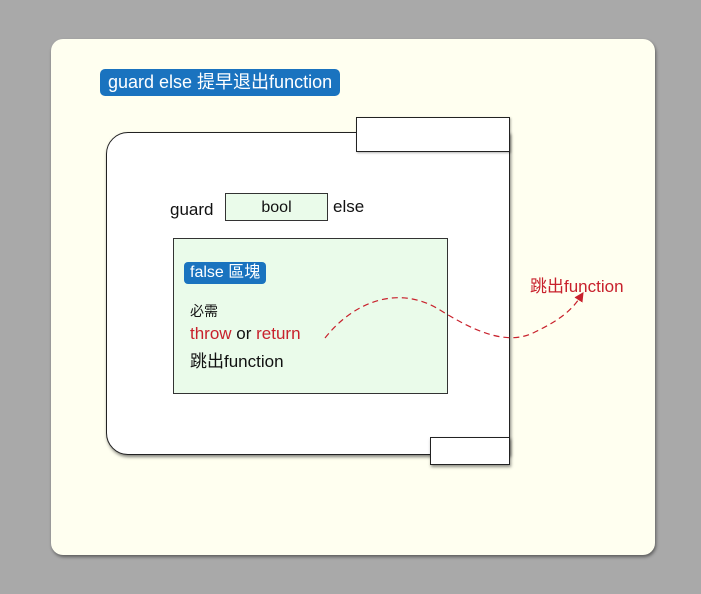  What do you see at coordinates (204, 311) in the screenshot?
I see `required-label: 必需` at bounding box center [204, 311].